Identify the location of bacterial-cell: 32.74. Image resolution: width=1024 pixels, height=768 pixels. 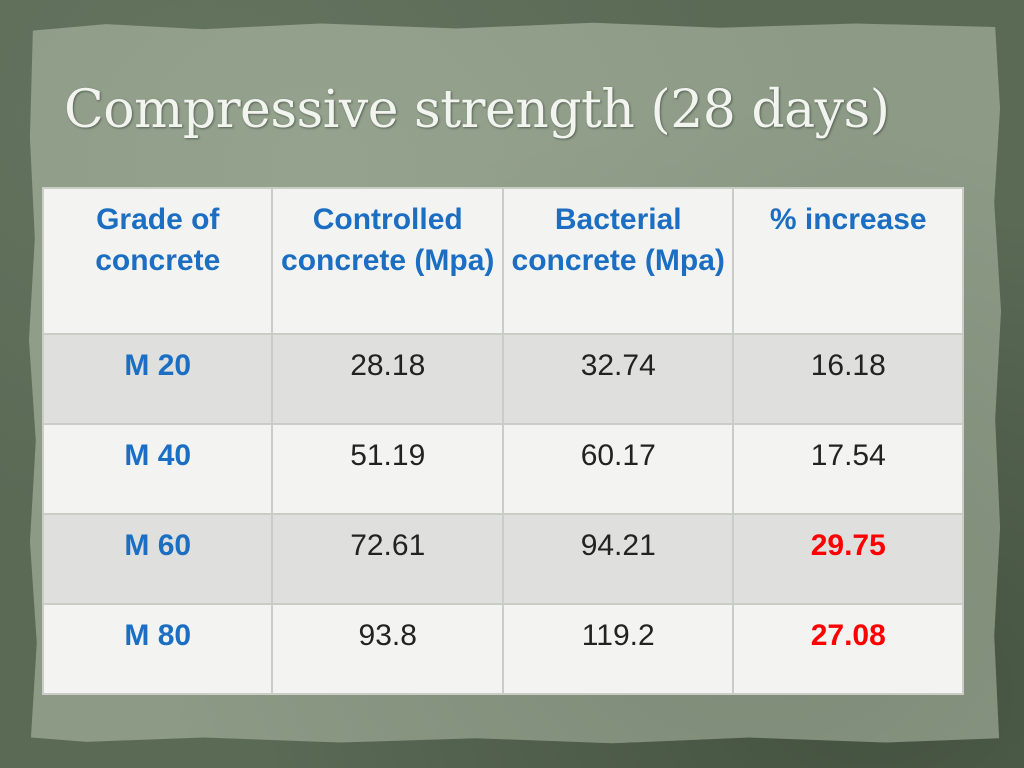
(618, 379).